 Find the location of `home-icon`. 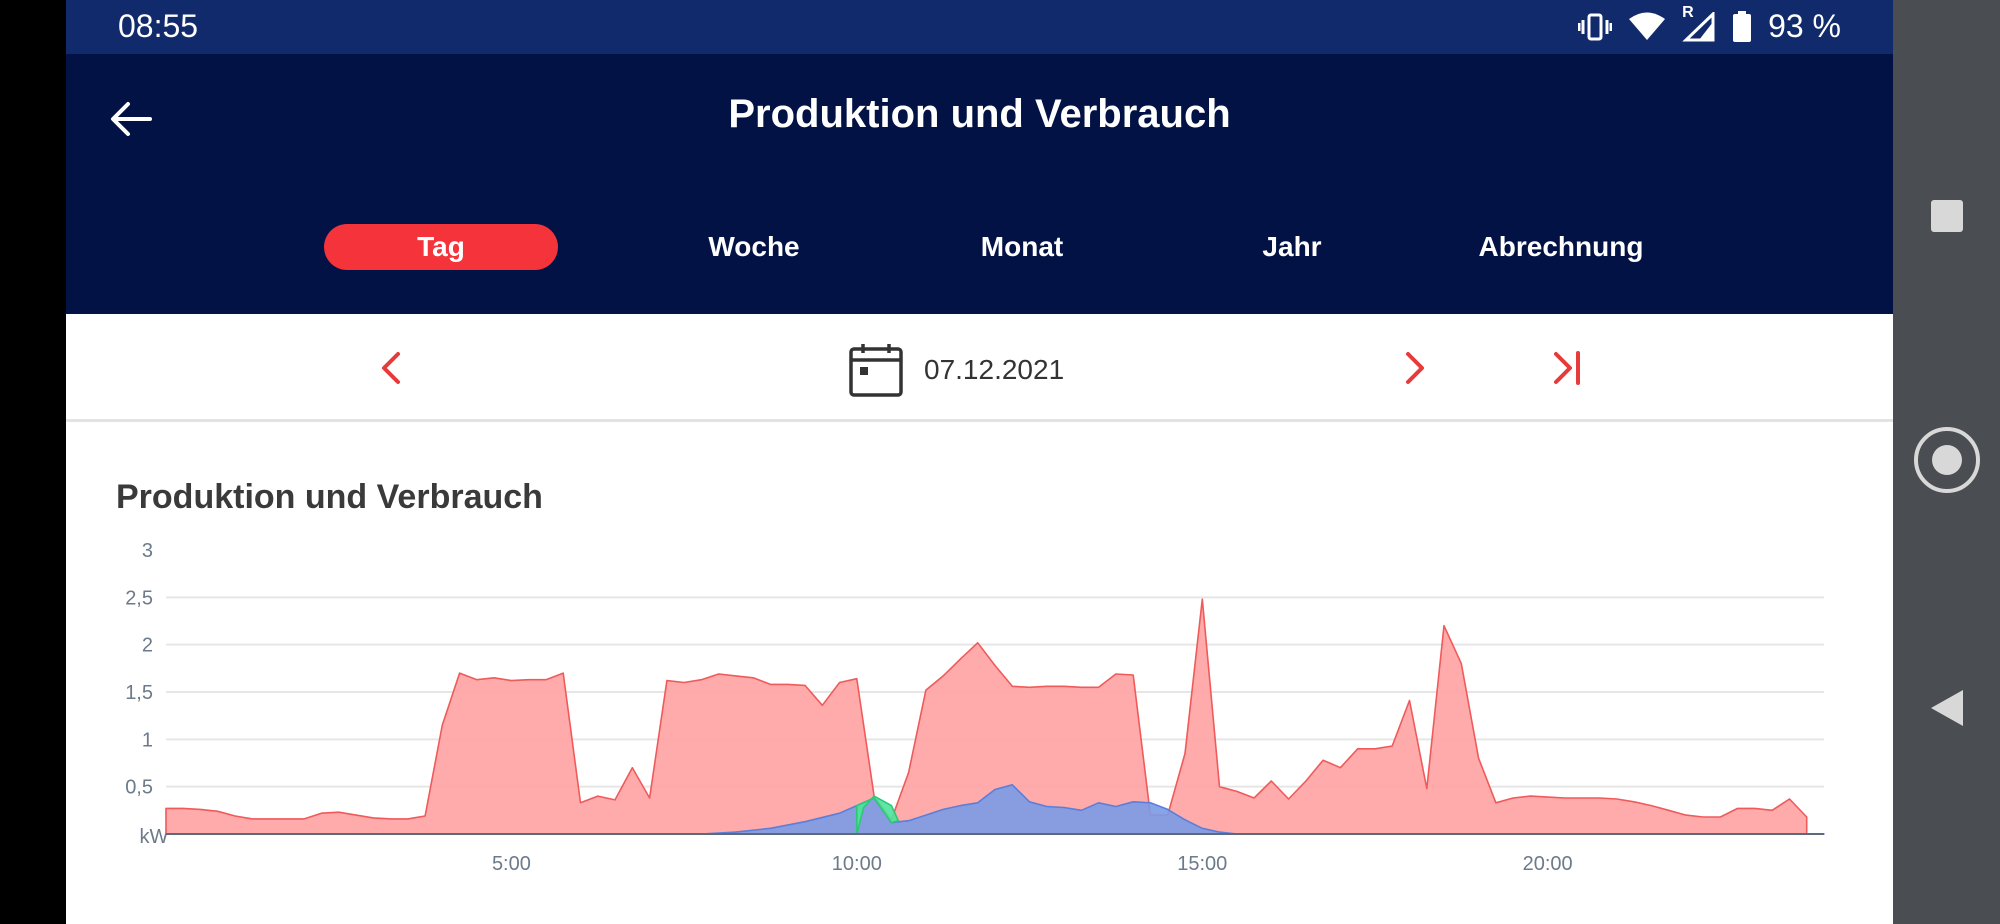

home-icon is located at coordinates (1947, 460).